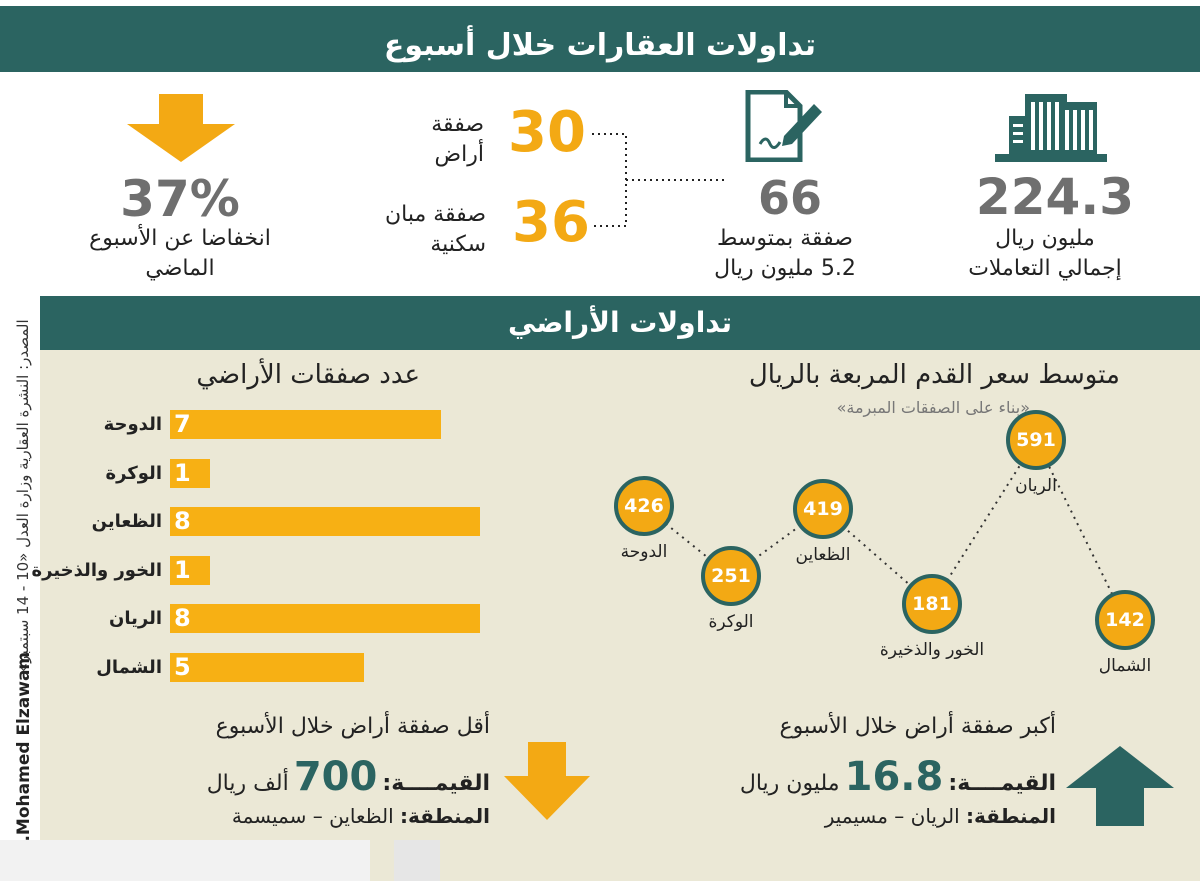 The width and height of the screenshot is (1200, 881). What do you see at coordinates (459, 154) in the screenshot?
I see `land-line2: أراض` at bounding box center [459, 154].